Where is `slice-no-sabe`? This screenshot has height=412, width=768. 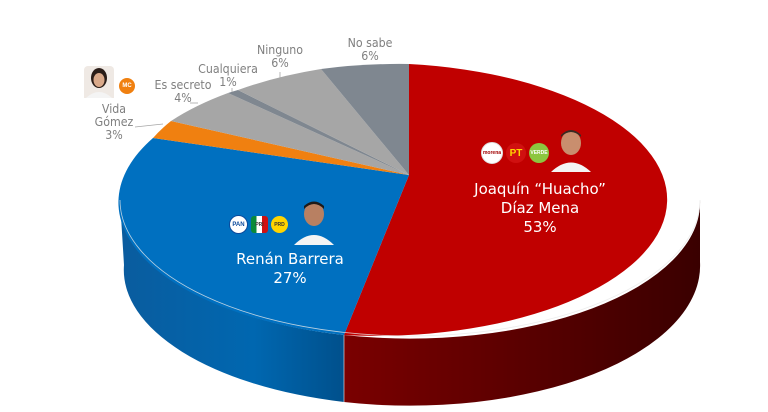
slice-no-sabe is located at coordinates (365, 119).